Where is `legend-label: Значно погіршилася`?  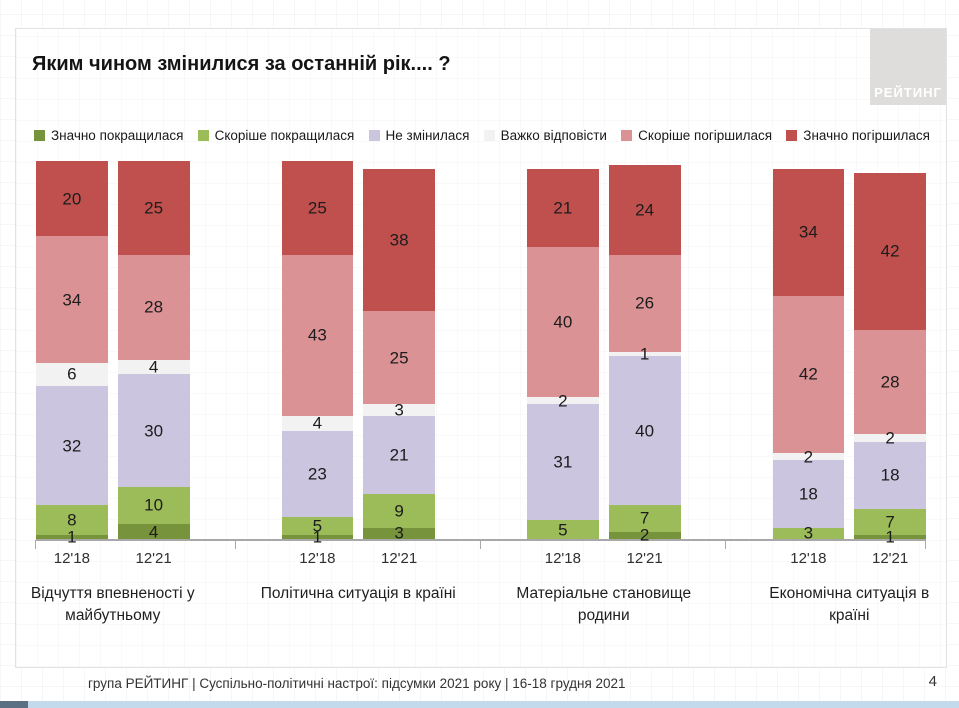
legend-label: Значно погіршилася is located at coordinates (866, 135).